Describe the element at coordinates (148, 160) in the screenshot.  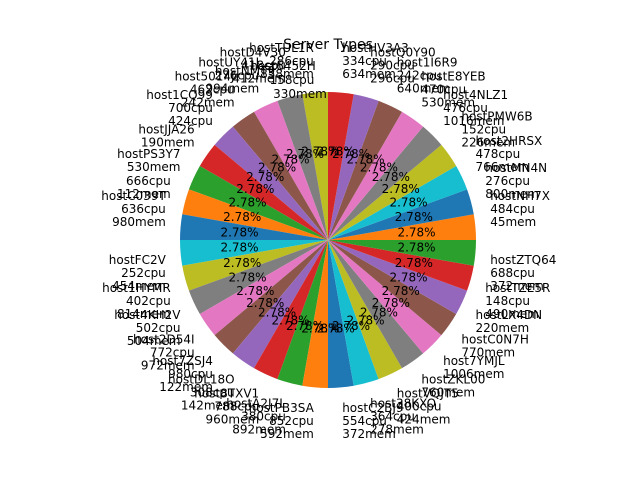
I see `slice-label: hostPS3Y7 530mem` at that location.